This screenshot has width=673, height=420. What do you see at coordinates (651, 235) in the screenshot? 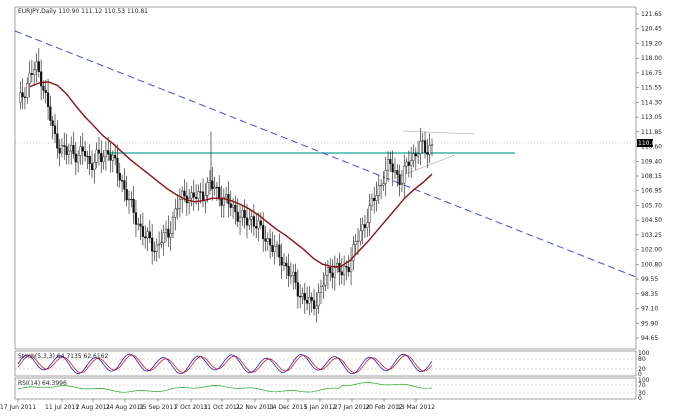
I see `y-tick-label: 103.25` at bounding box center [651, 235].